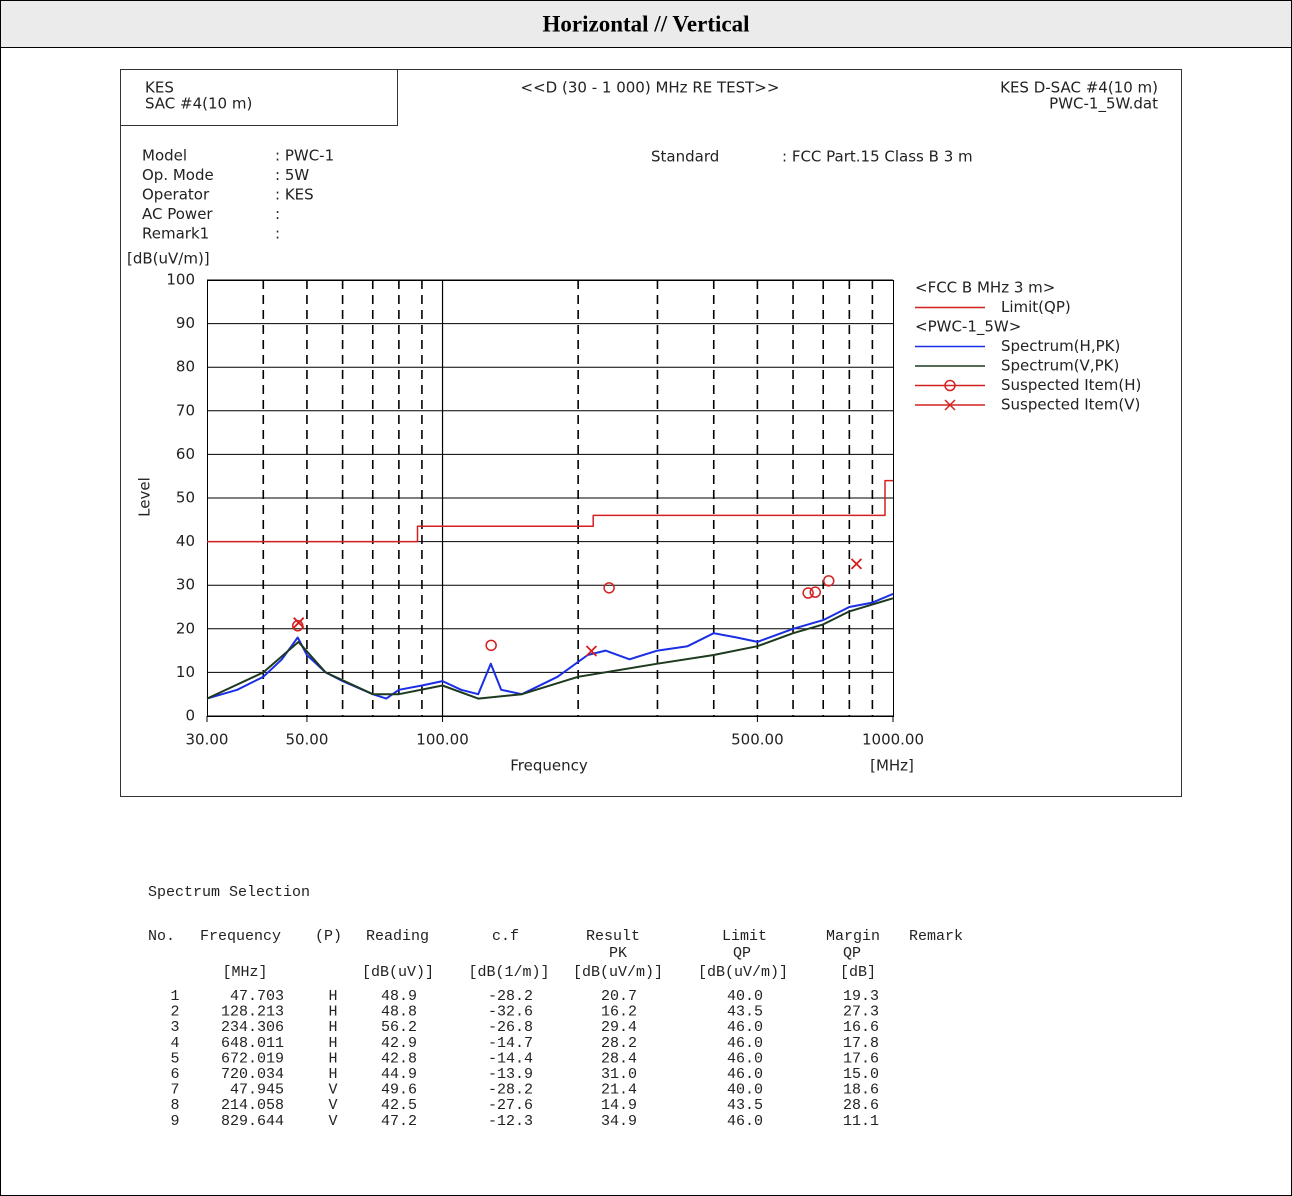 This screenshot has height=1196, width=1292. Describe the element at coordinates (252, 1105) in the screenshot. I see `table-cell: 214.058` at that location.